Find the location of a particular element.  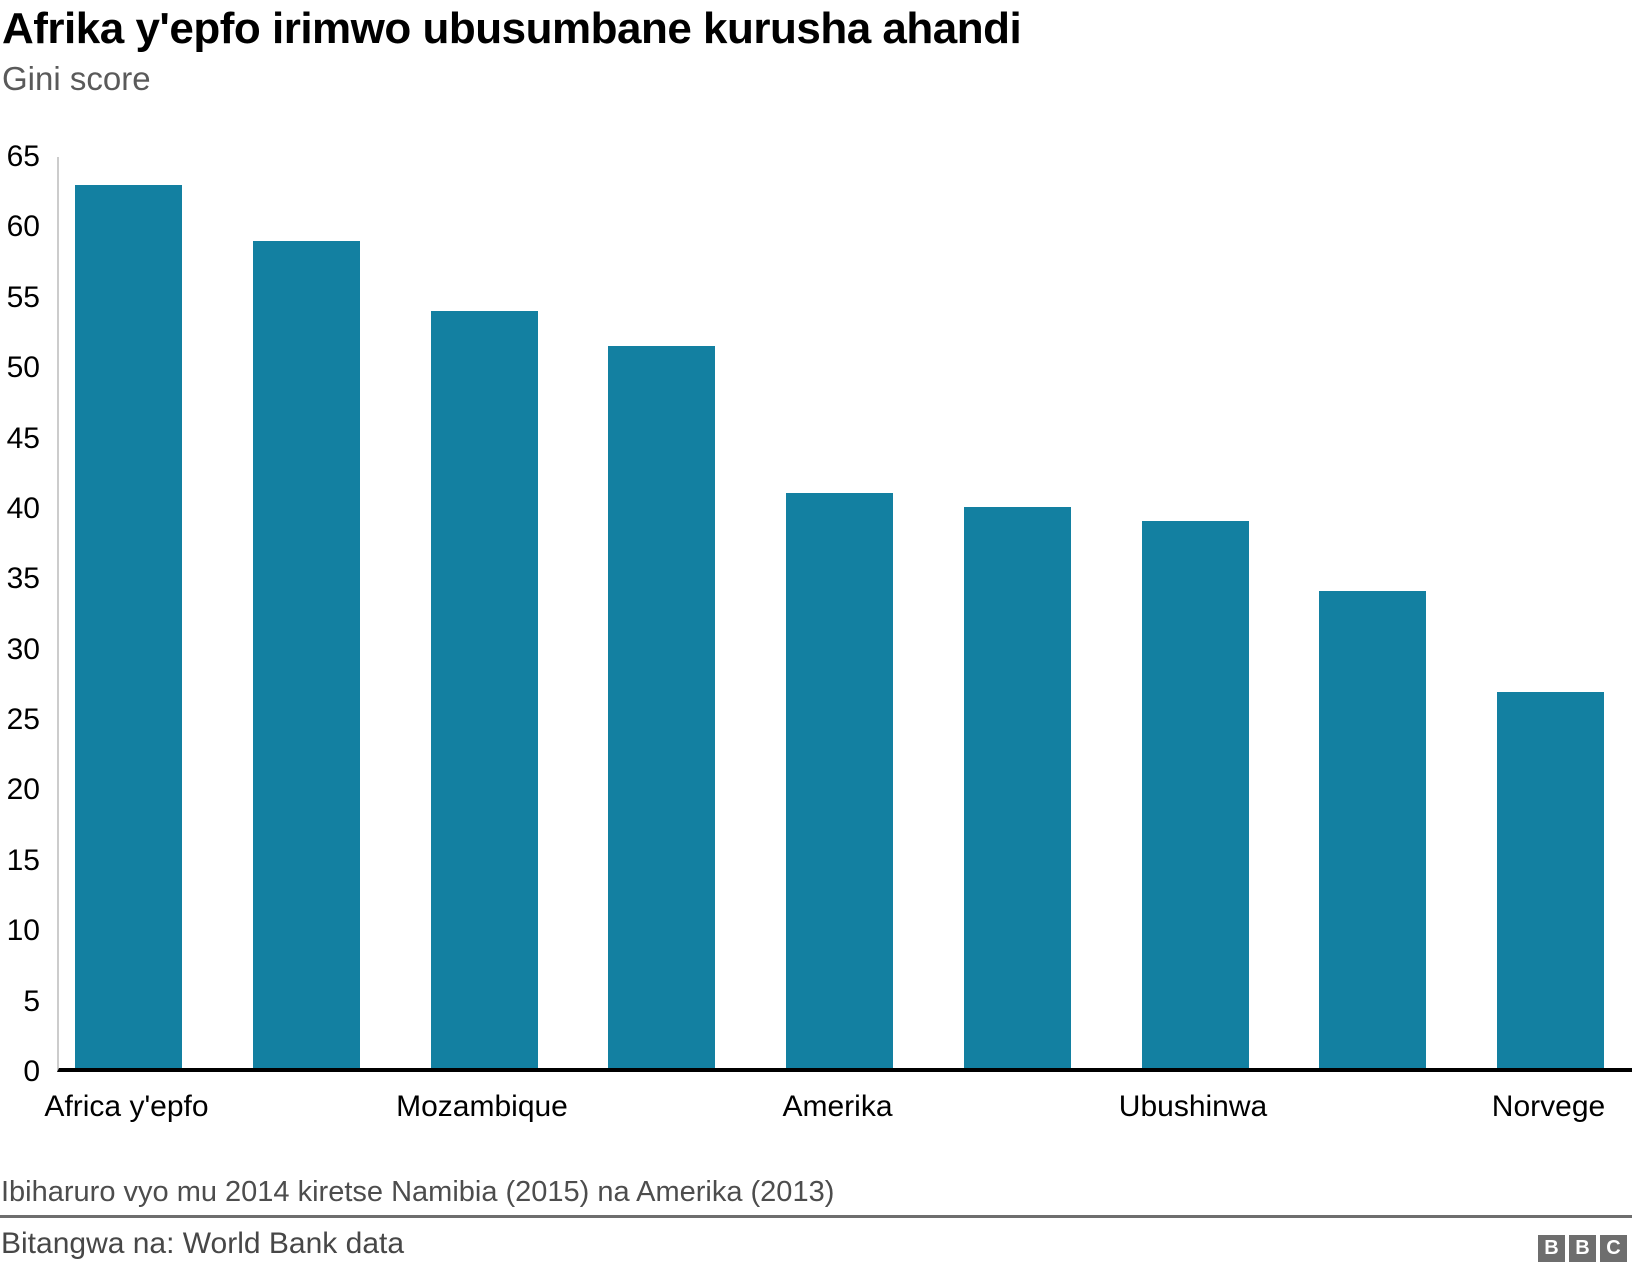

x-axis-tick-label: Norvege is located at coordinates (1548, 1106).